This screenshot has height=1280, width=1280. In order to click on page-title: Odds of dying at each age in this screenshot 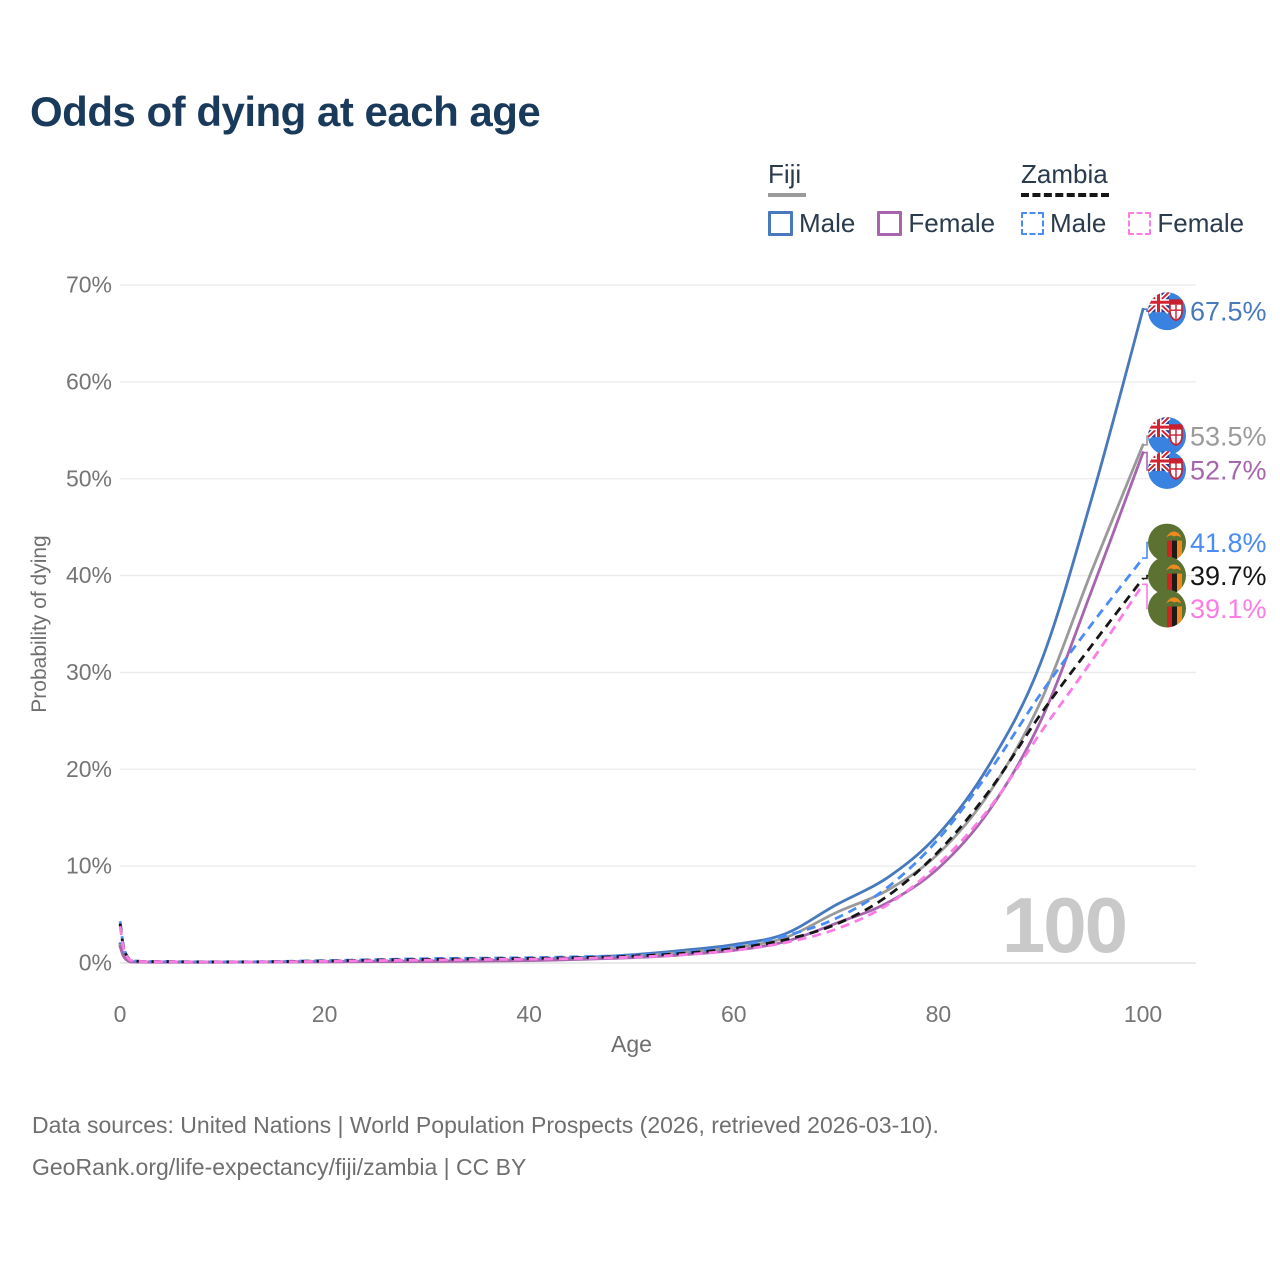, I will do `click(285, 111)`.